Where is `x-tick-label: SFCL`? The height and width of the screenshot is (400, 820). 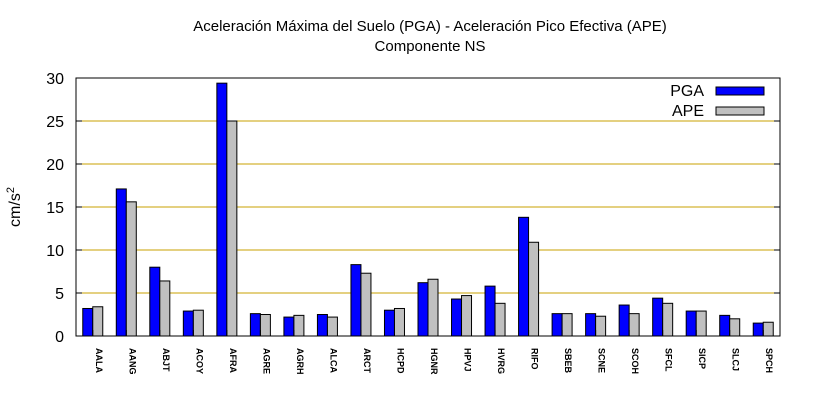
x-tick-label: SFCL is located at coordinates (669, 360).